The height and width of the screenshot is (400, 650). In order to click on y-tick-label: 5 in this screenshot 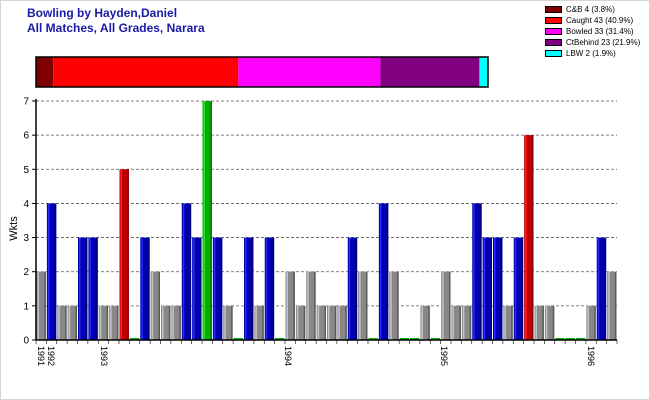, I will do `click(26, 170)`.